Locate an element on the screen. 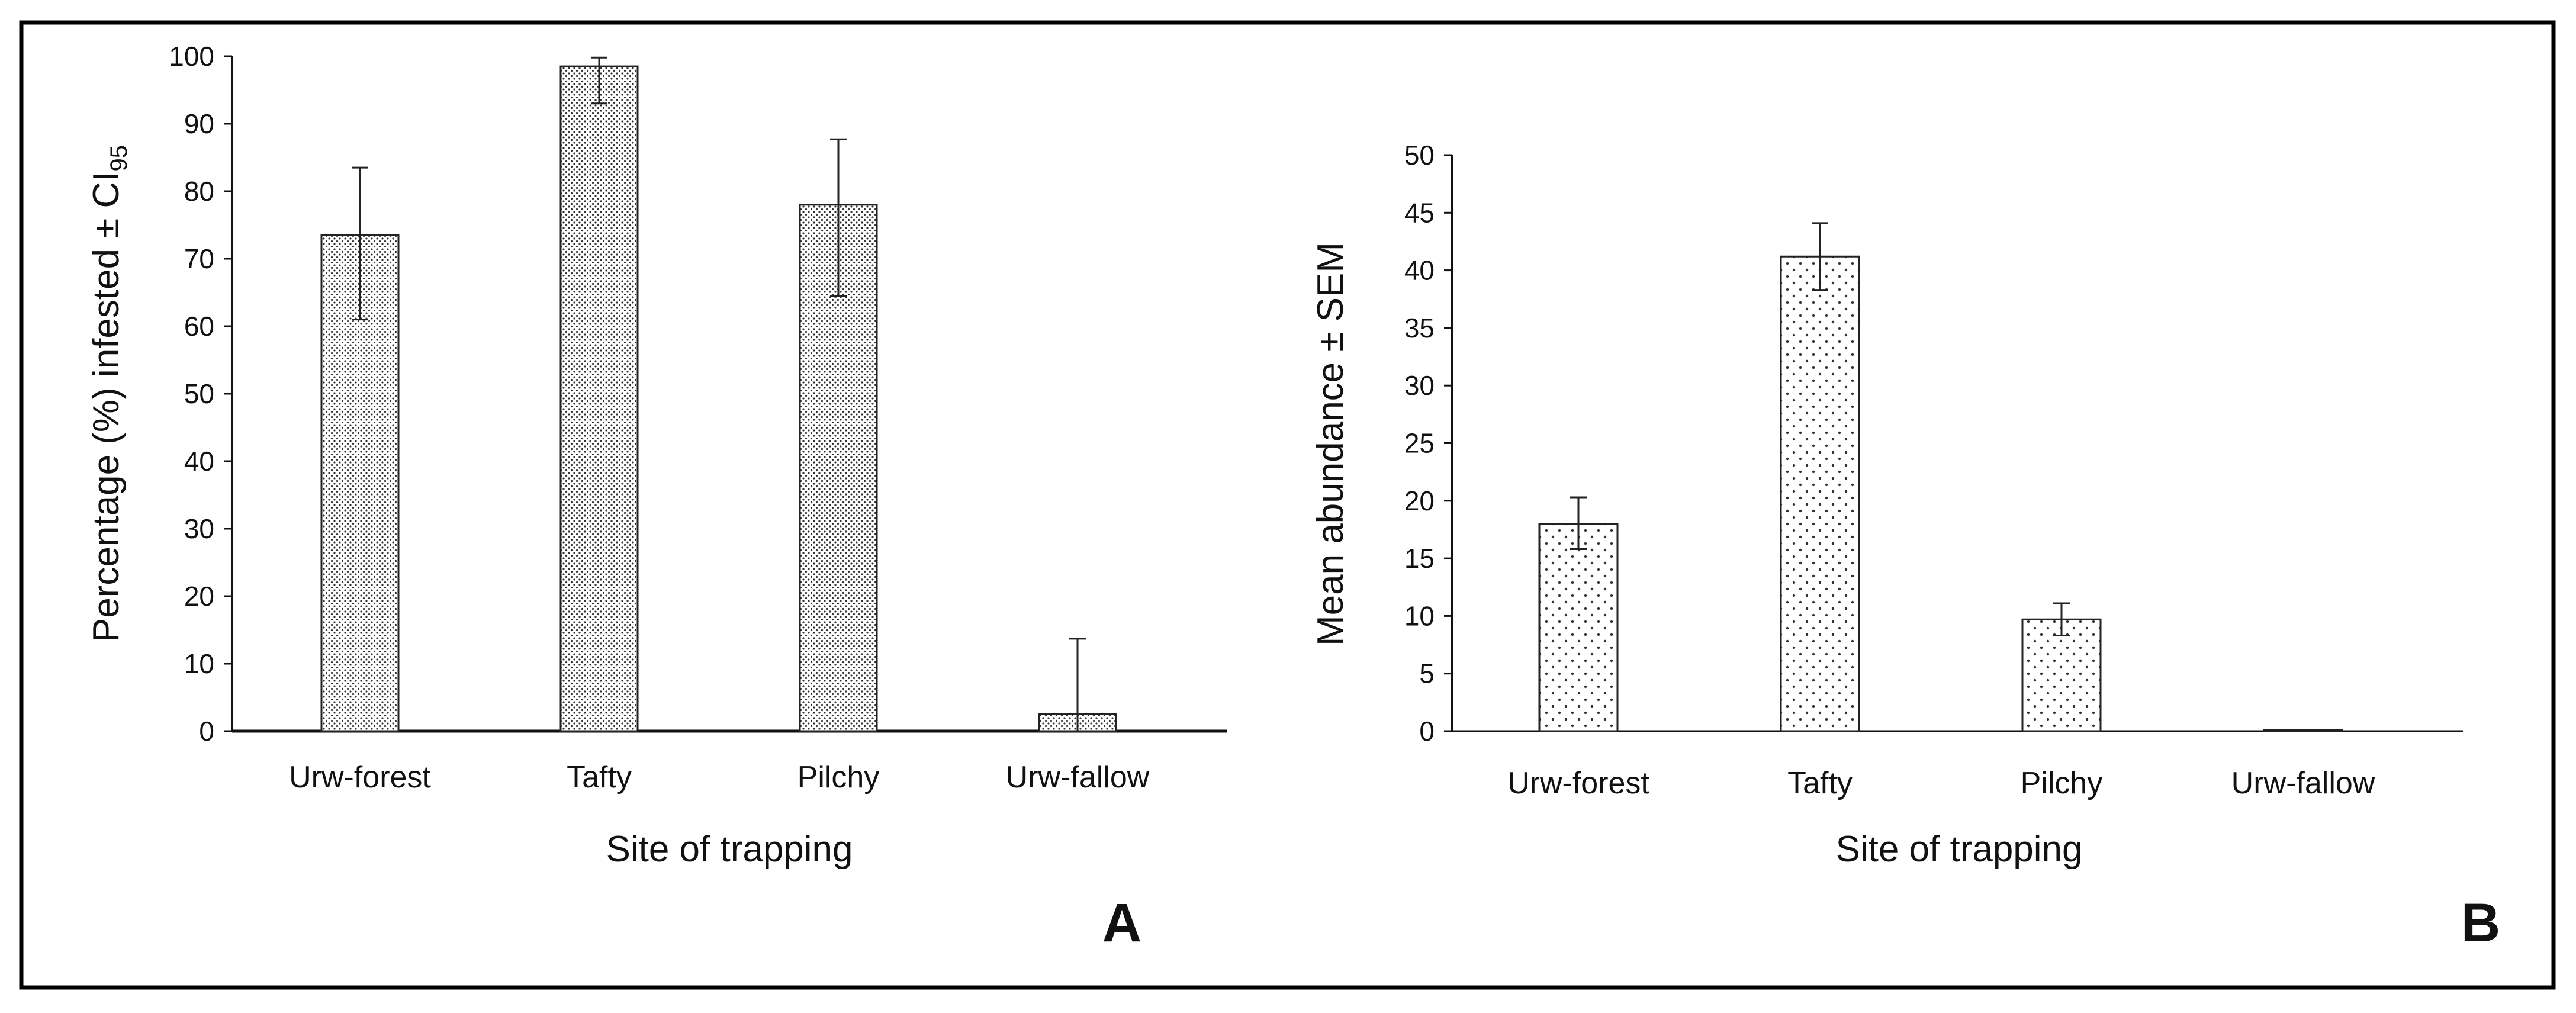  y-tick-label: 90 is located at coordinates (199, 123).